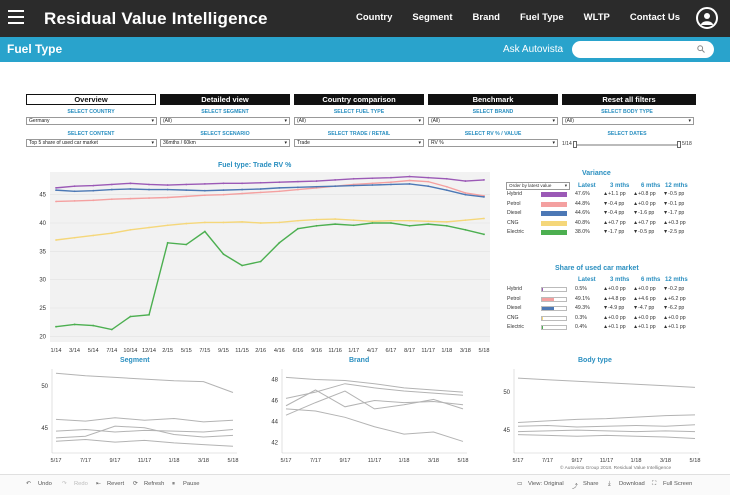 The height and width of the screenshot is (495, 730). I want to click on table-row: Diesel 44.6% ▼-0.4 pp ▼-1.6 pp ▼-1.7 pp, so click(599, 213).